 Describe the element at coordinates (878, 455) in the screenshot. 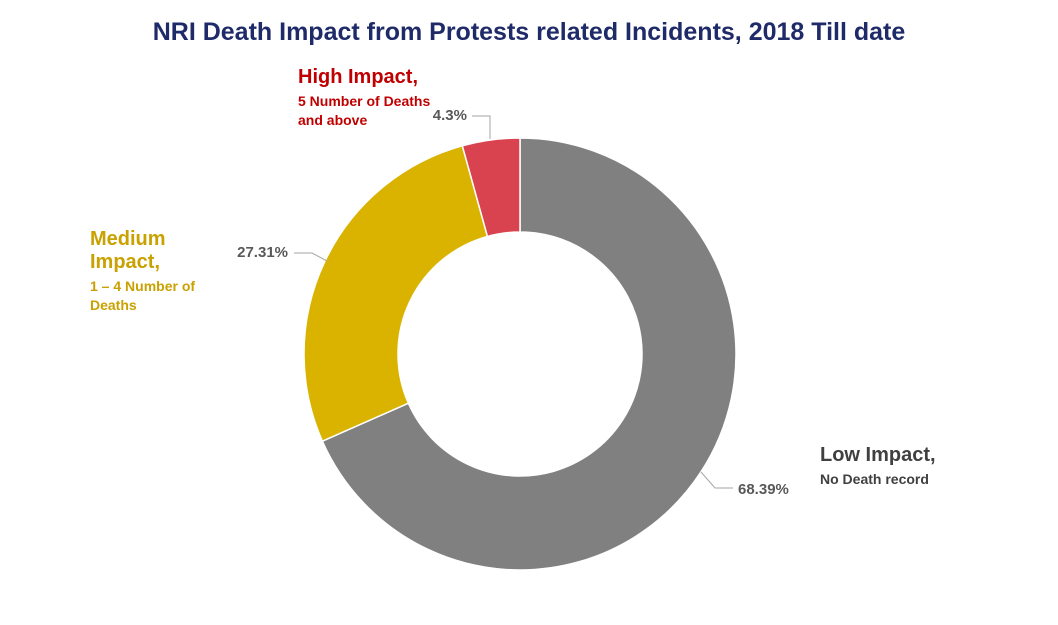

I see `category-name: Low Impact,` at that location.